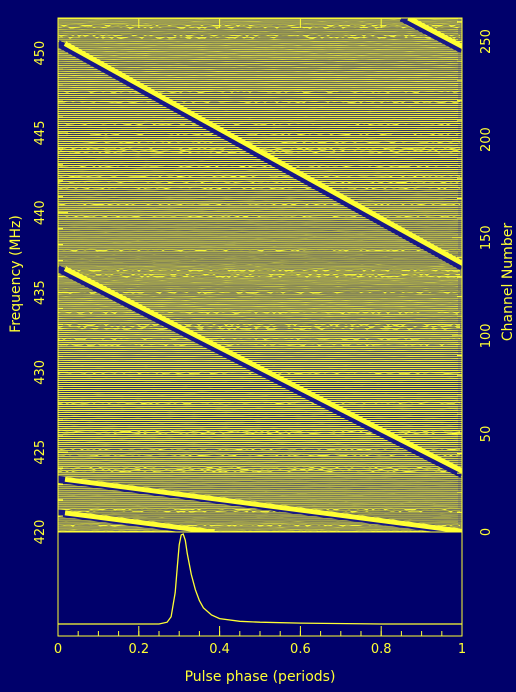  What do you see at coordinates (486, 237) in the screenshot?
I see `right-tick-label: 150` at bounding box center [486, 237].